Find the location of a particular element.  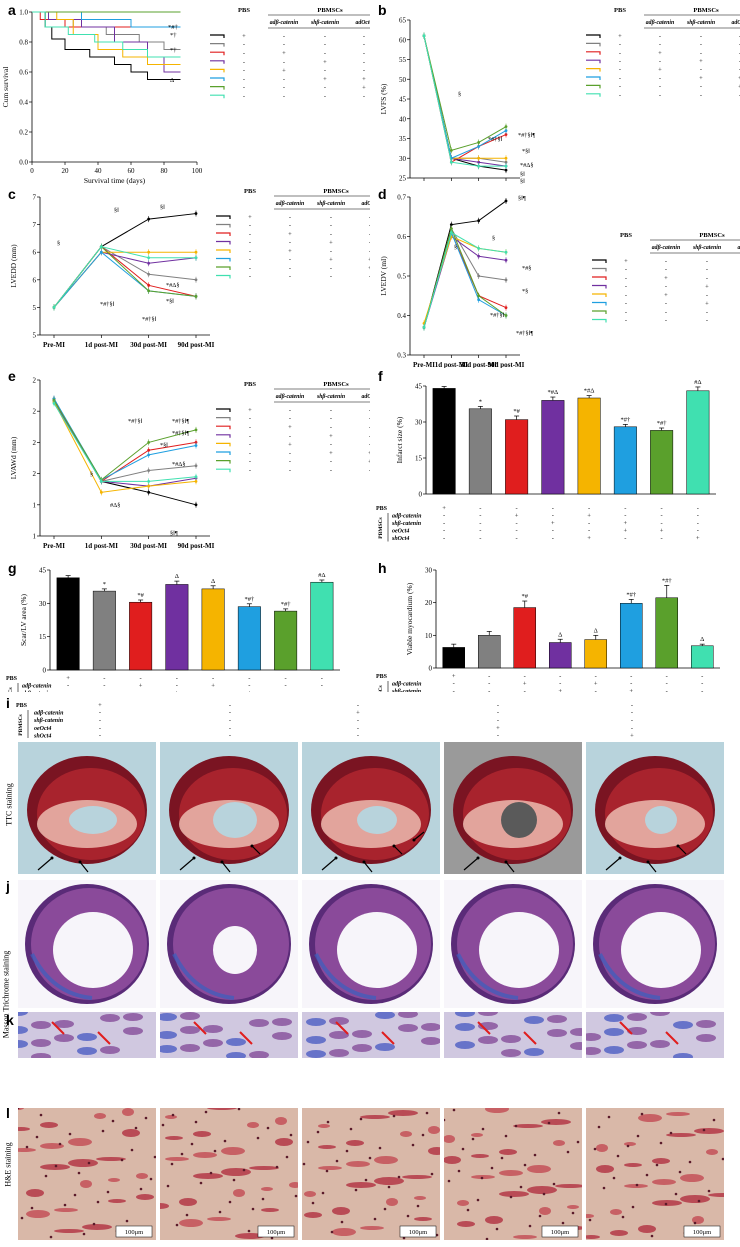

y-tick-label: 30 is located at coordinates (429, 571).